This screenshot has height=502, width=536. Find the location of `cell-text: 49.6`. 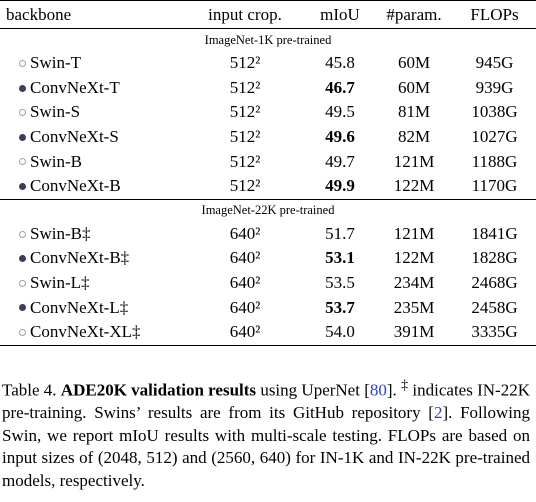

cell-text: 49.6 is located at coordinates (340, 137).